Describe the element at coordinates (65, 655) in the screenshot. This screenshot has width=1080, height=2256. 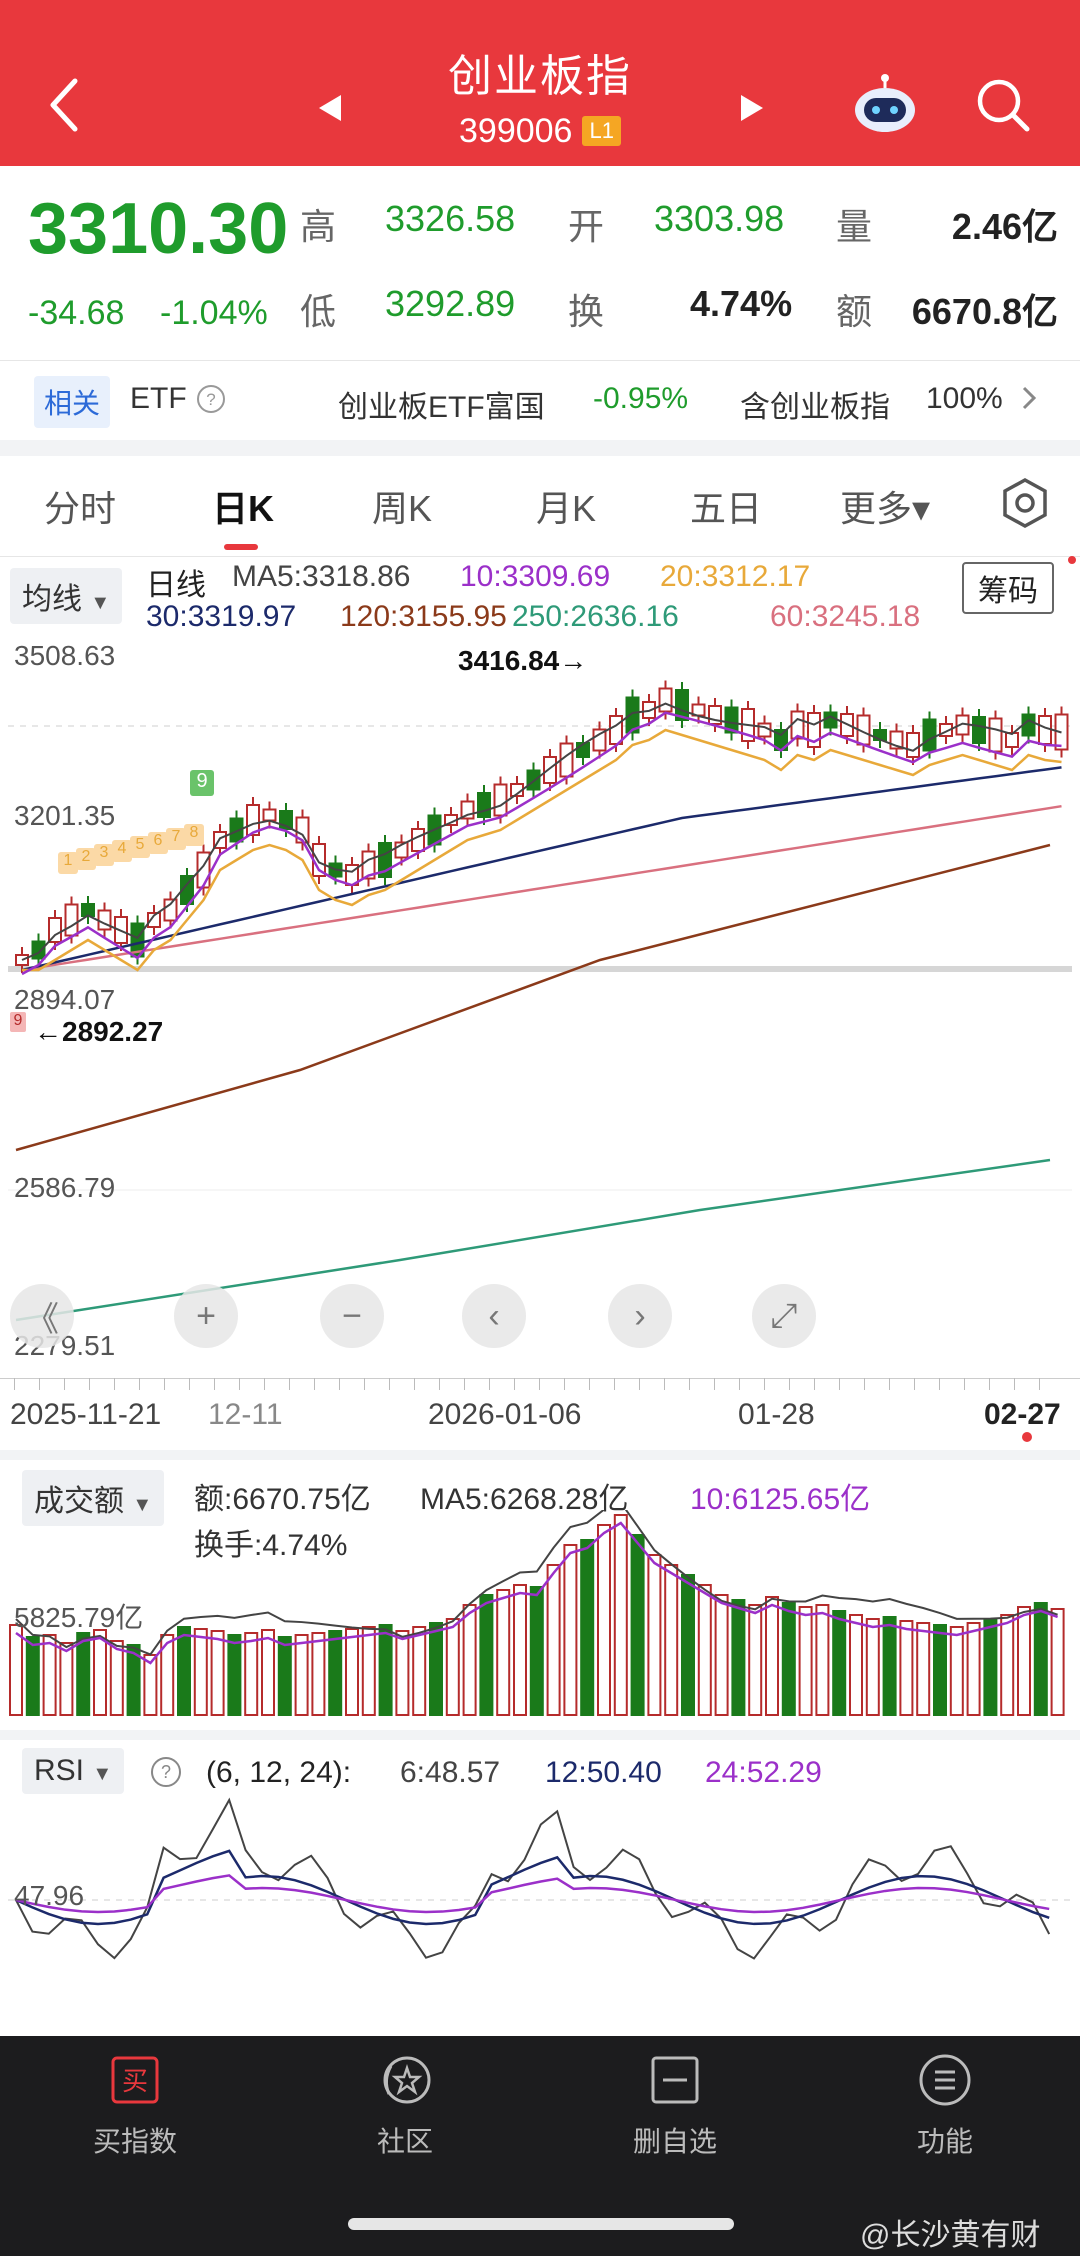
I see `y-label-top: 3508.63` at that location.